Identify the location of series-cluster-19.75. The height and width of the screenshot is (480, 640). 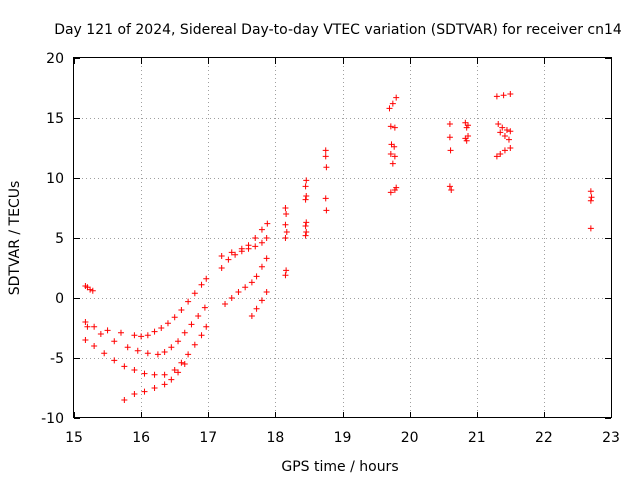
(393, 145).